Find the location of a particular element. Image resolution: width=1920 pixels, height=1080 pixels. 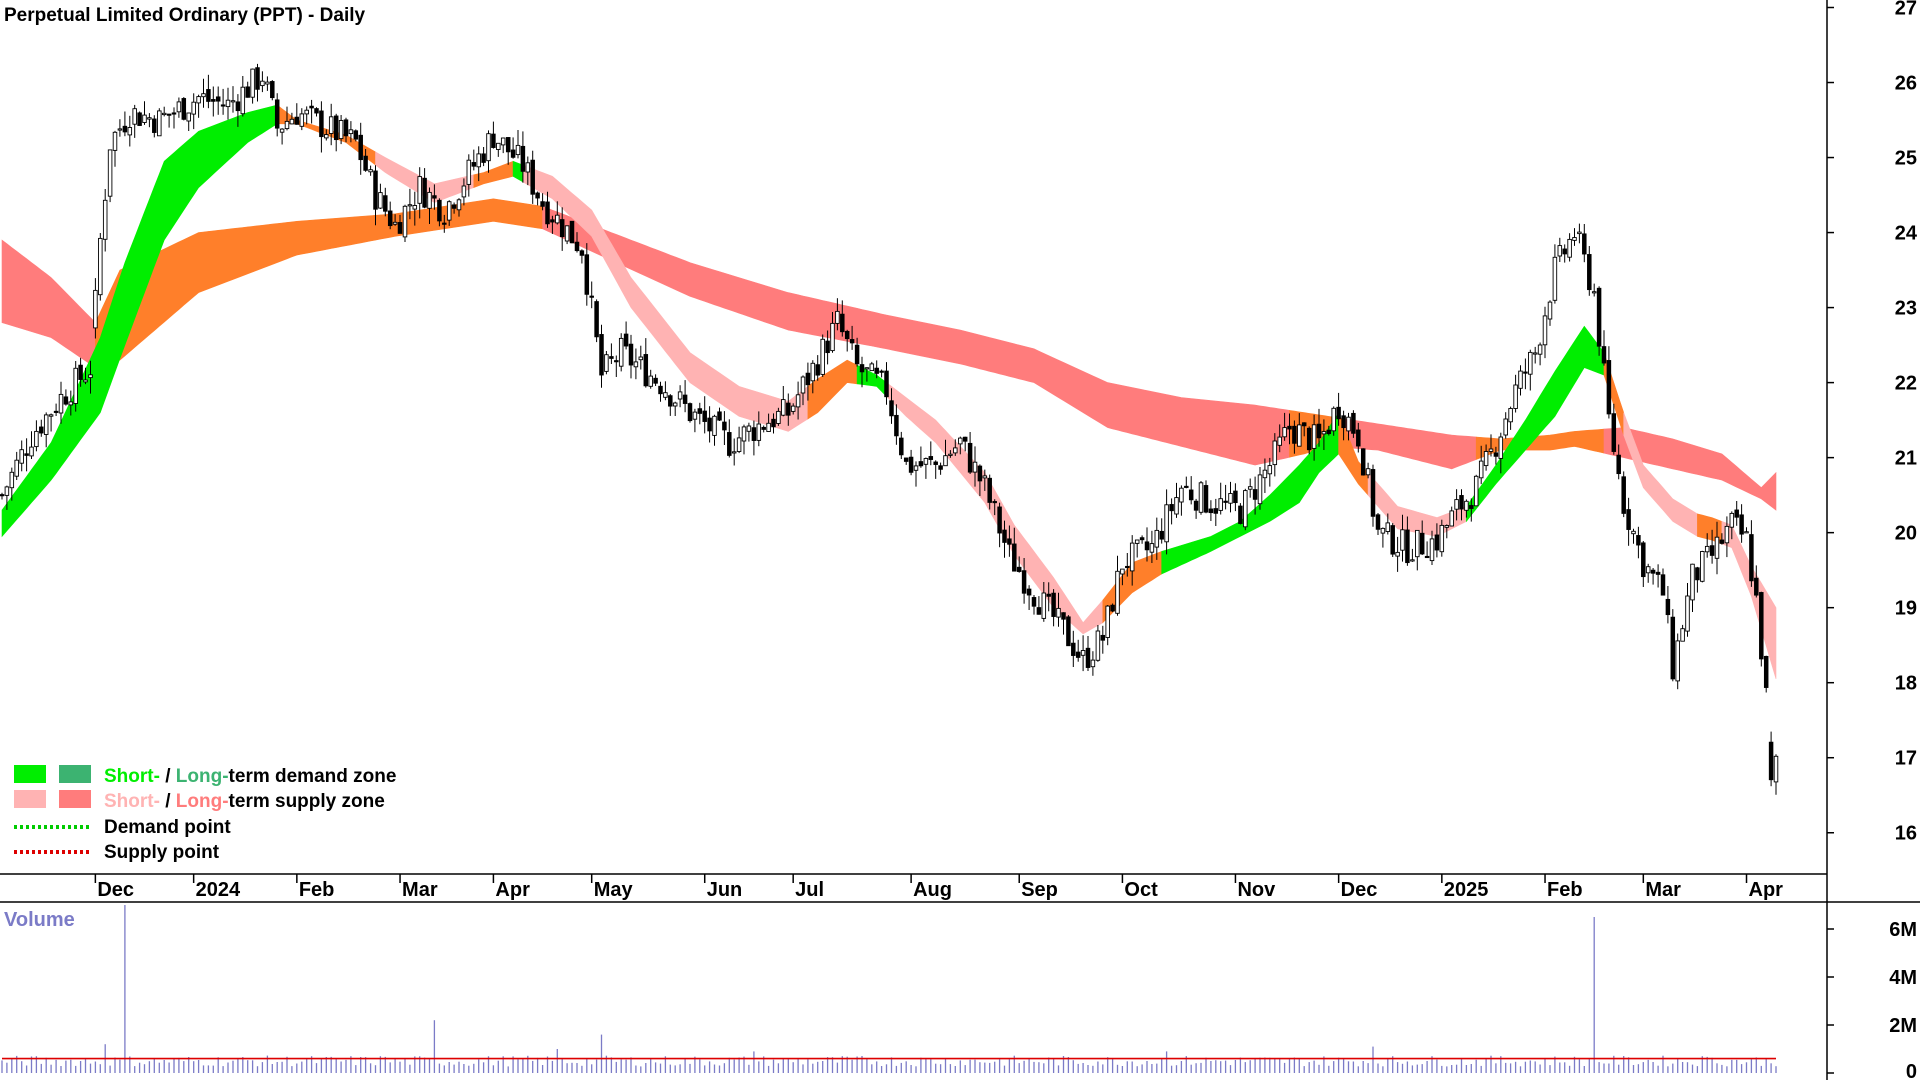

demand-legend-label: Short- / Long-term demand zone is located at coordinates (250, 776).